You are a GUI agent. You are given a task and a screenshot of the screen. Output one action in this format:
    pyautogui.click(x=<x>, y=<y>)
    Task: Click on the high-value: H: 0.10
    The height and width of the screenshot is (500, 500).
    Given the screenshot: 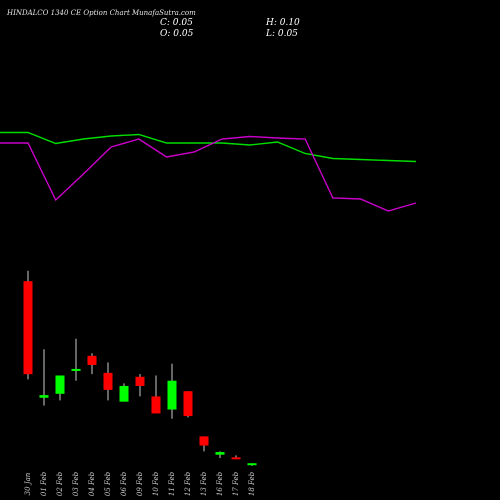 What is the action you would take?
    pyautogui.click(x=282, y=23)
    